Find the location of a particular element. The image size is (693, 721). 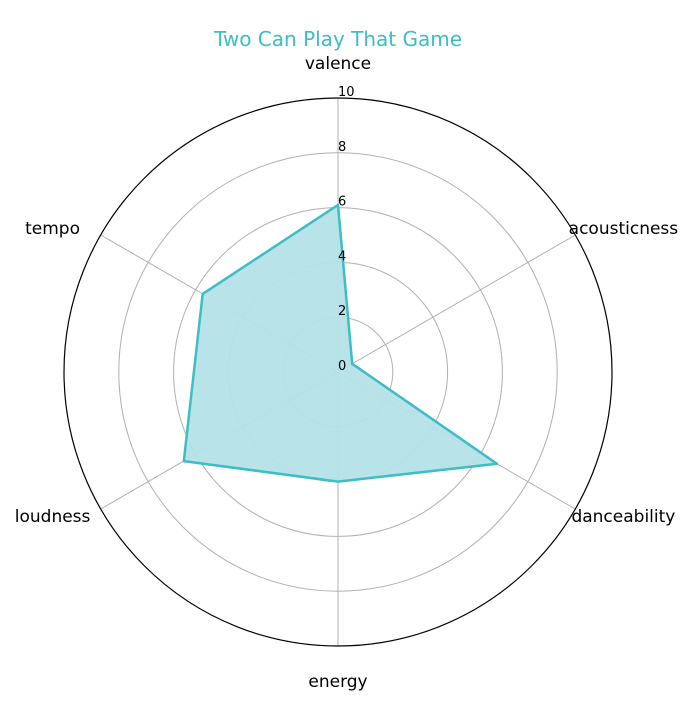

axis-label-acousticness: acousticness is located at coordinates (624, 229).